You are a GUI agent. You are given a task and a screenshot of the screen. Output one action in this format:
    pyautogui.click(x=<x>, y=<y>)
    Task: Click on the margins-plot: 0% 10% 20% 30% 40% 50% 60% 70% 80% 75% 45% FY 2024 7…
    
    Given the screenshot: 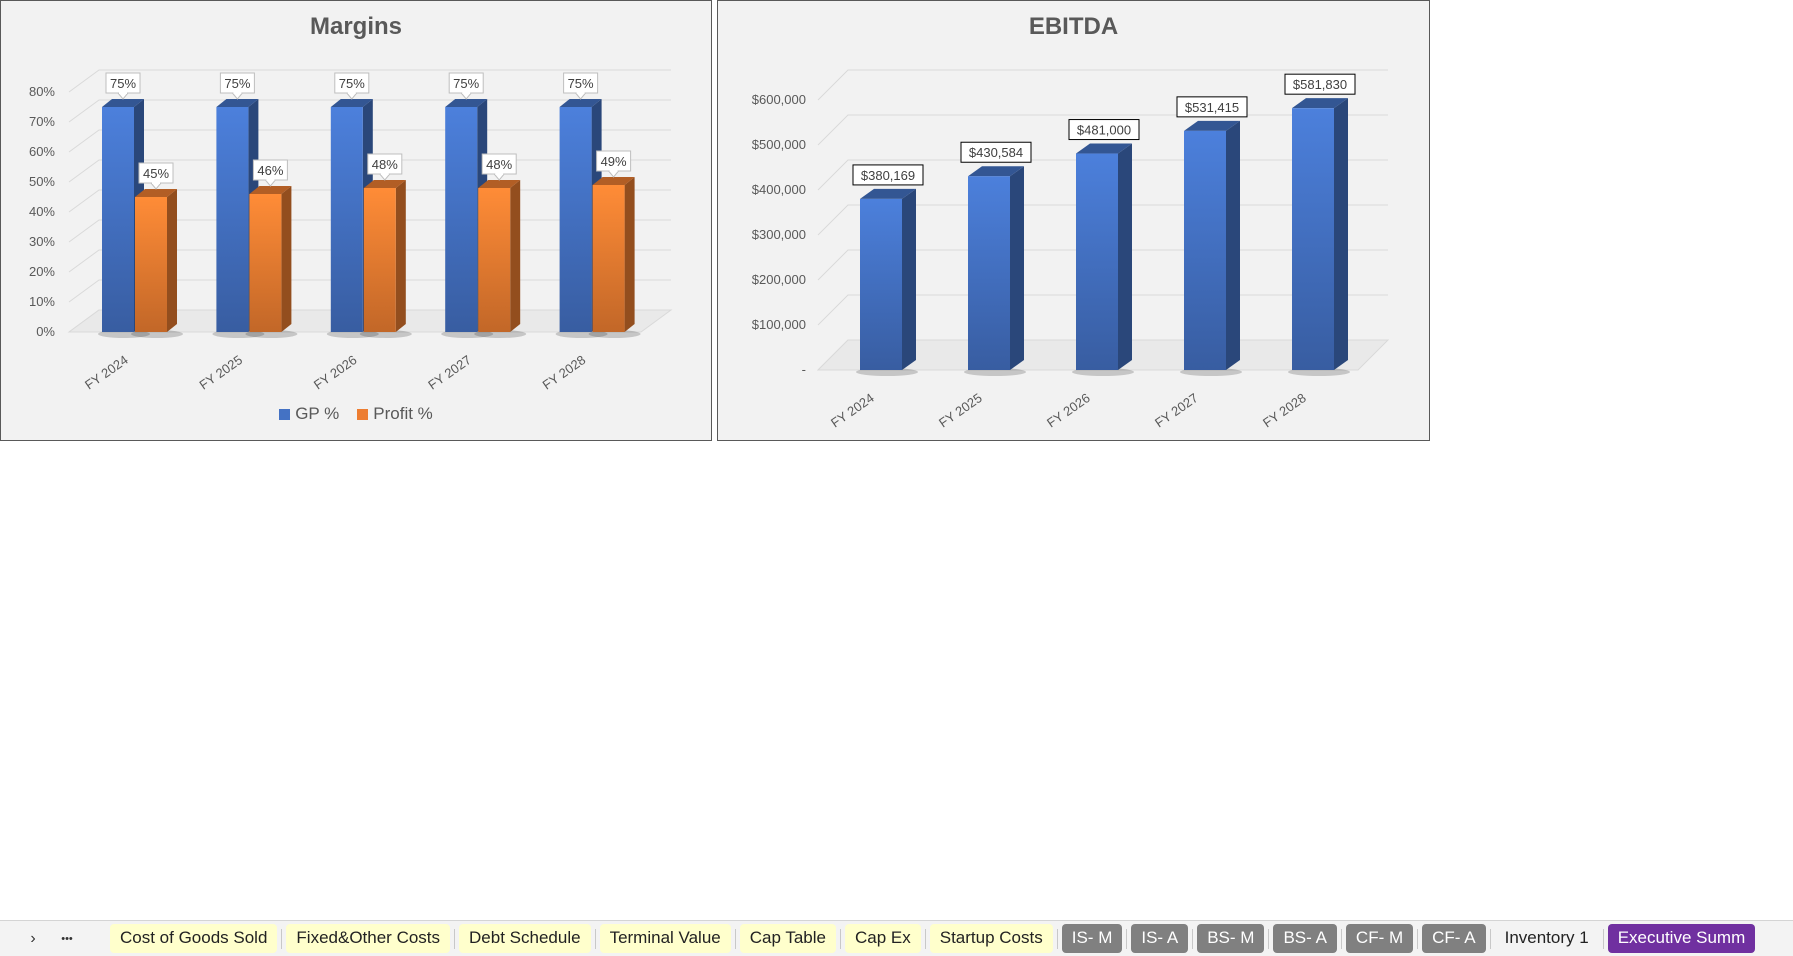 What is the action you would take?
    pyautogui.click(x=351, y=231)
    